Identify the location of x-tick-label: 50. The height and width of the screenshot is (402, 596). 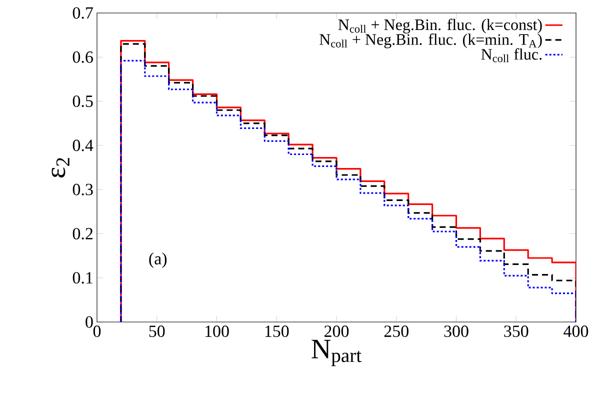
(157, 332).